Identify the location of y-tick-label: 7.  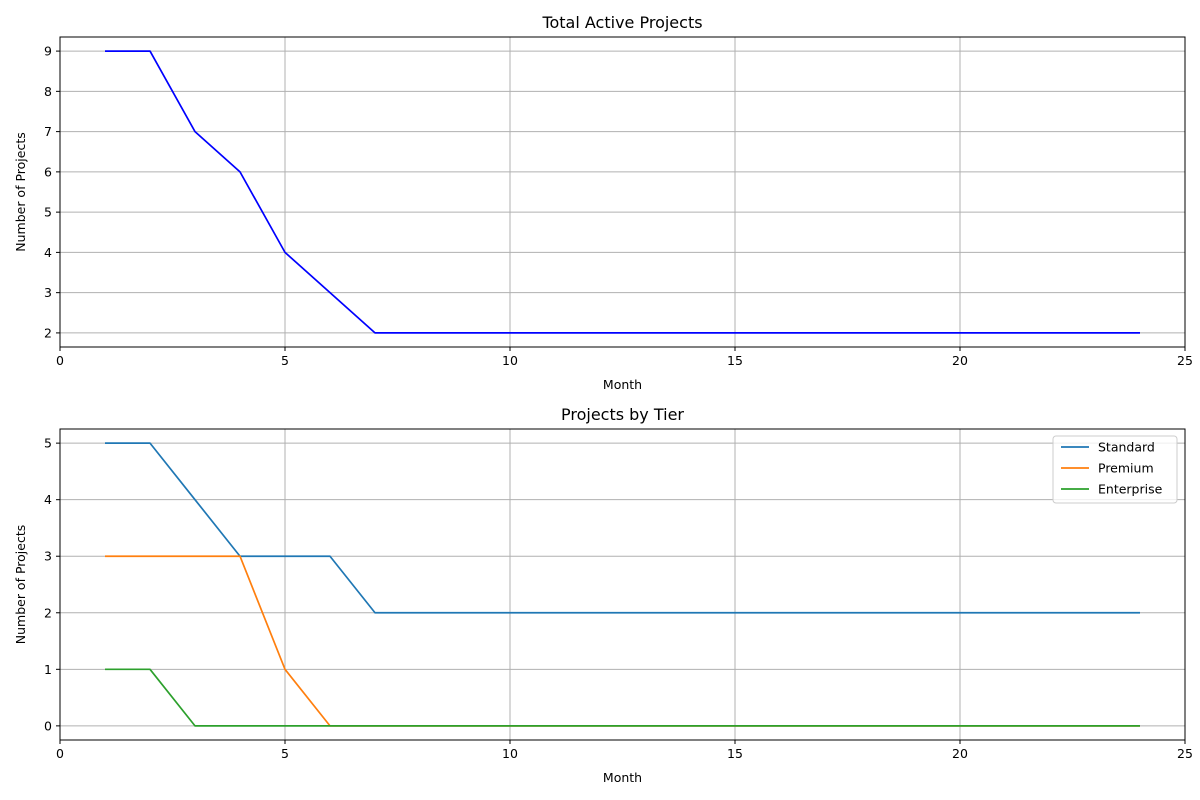
(48, 131).